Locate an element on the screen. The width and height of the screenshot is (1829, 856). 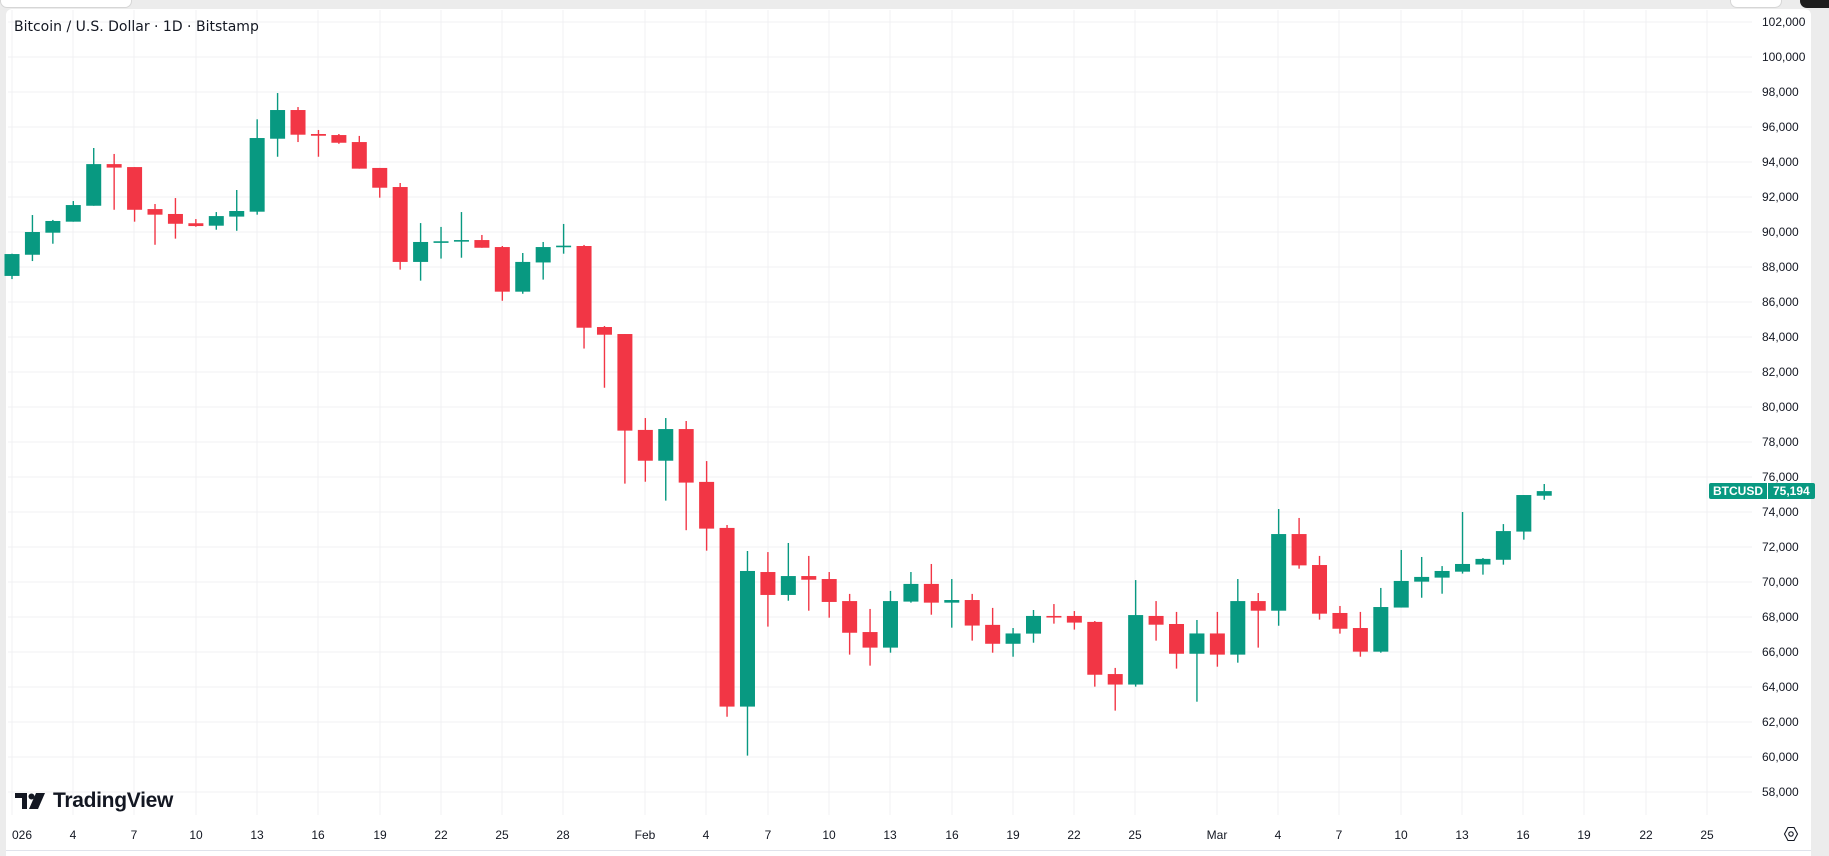
chart-title: Bitcoin / U.S. Dollar · 1D · Bitstamp is located at coordinates (136, 27).